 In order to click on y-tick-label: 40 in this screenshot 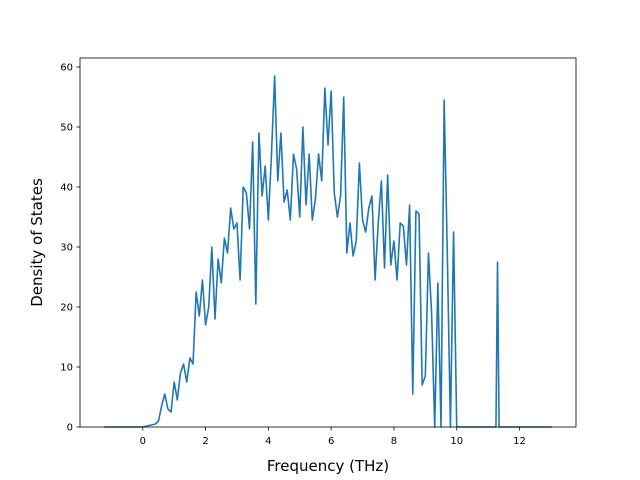, I will do `click(66, 188)`.